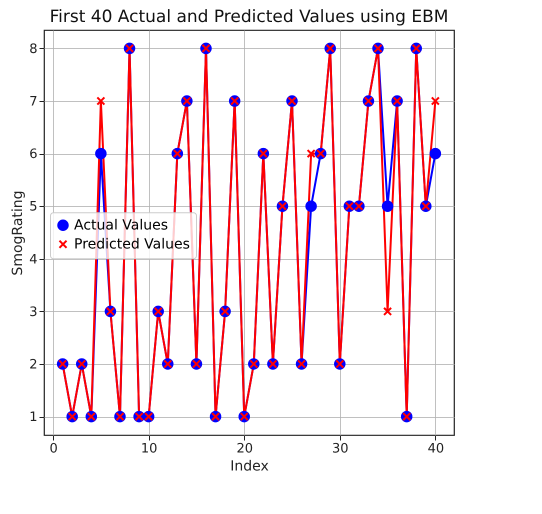 The height and width of the screenshot is (514, 542). I want to click on y-tick-label: 8, so click(33, 49).